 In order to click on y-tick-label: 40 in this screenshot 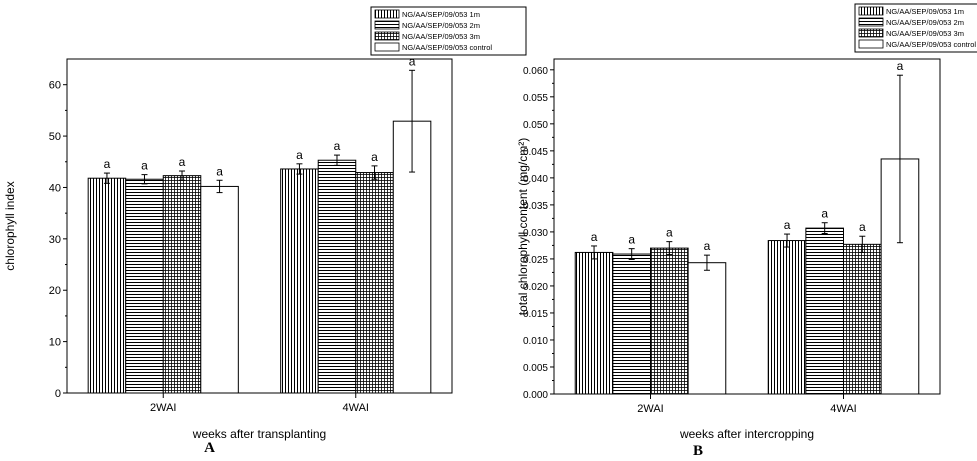, I will do `click(55, 188)`.